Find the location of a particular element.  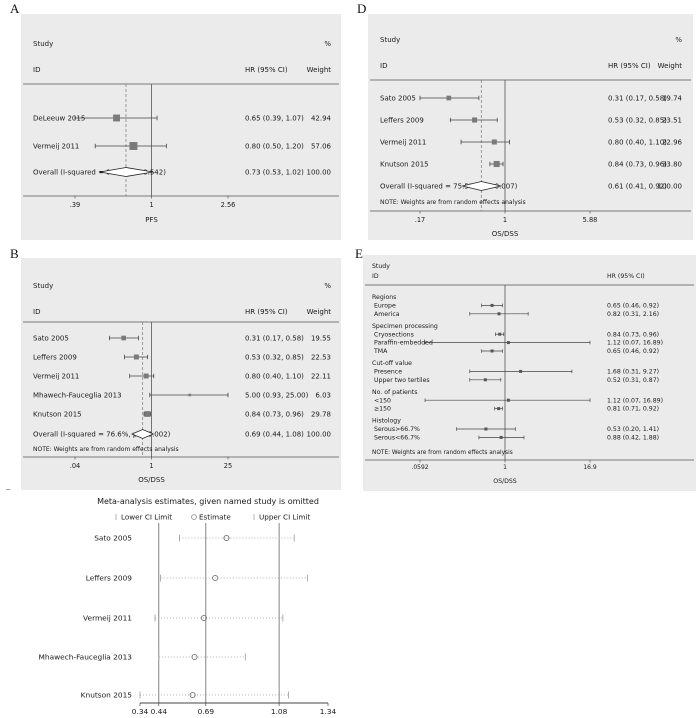

hr-ci-value: 0.80 (0.40, 1.10) is located at coordinates (274, 376).